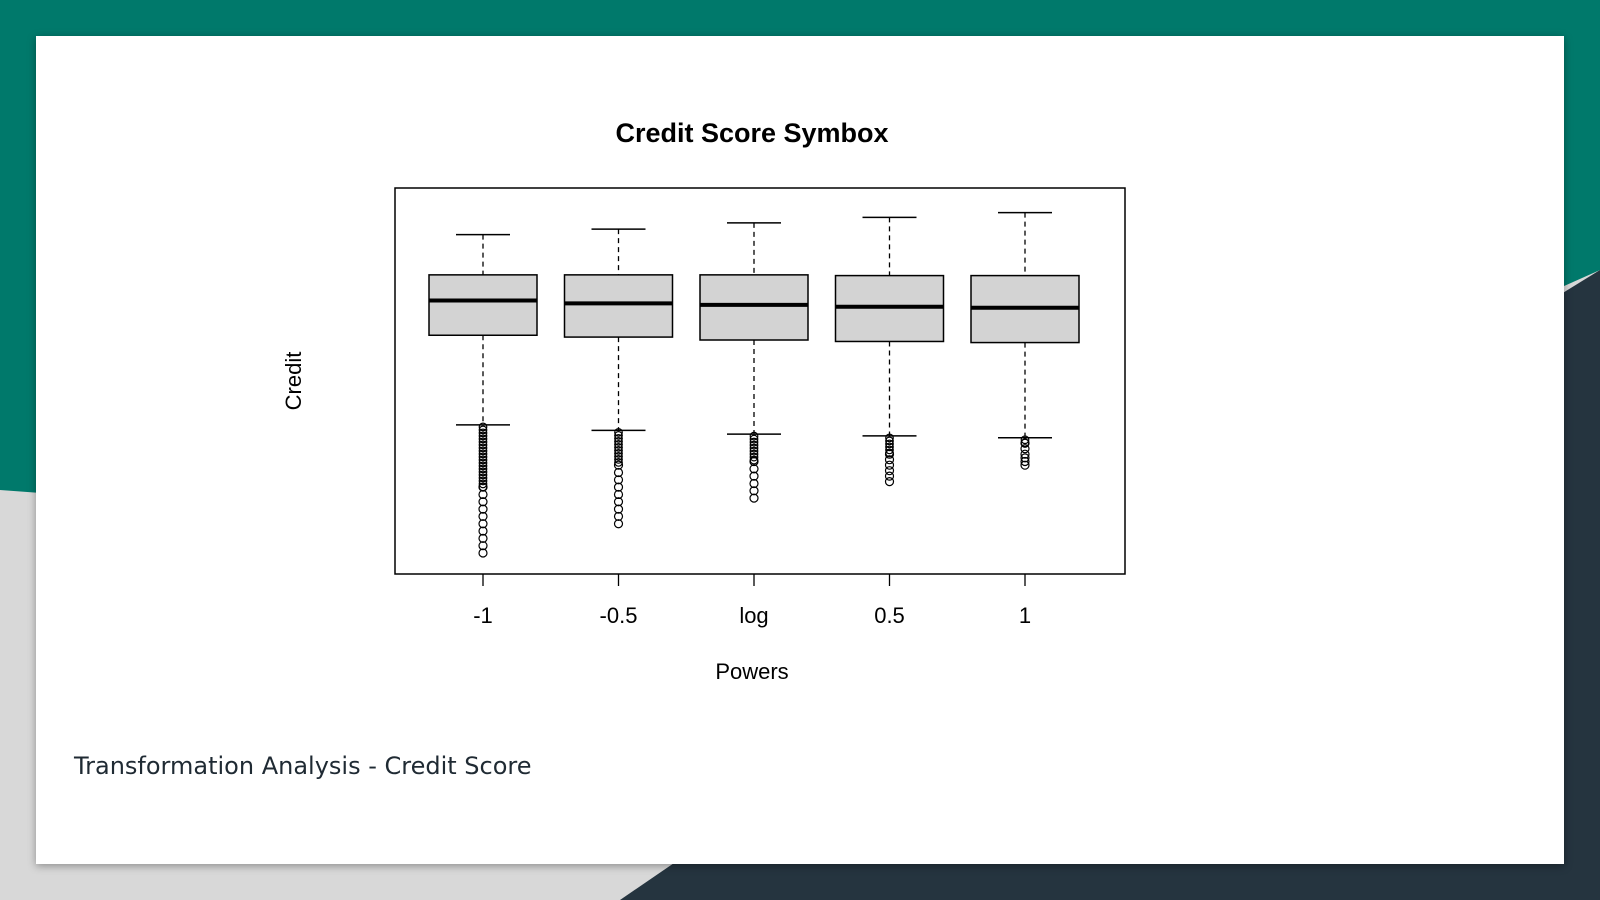  I want to click on x-tick-label: 0.5, so click(889, 615).